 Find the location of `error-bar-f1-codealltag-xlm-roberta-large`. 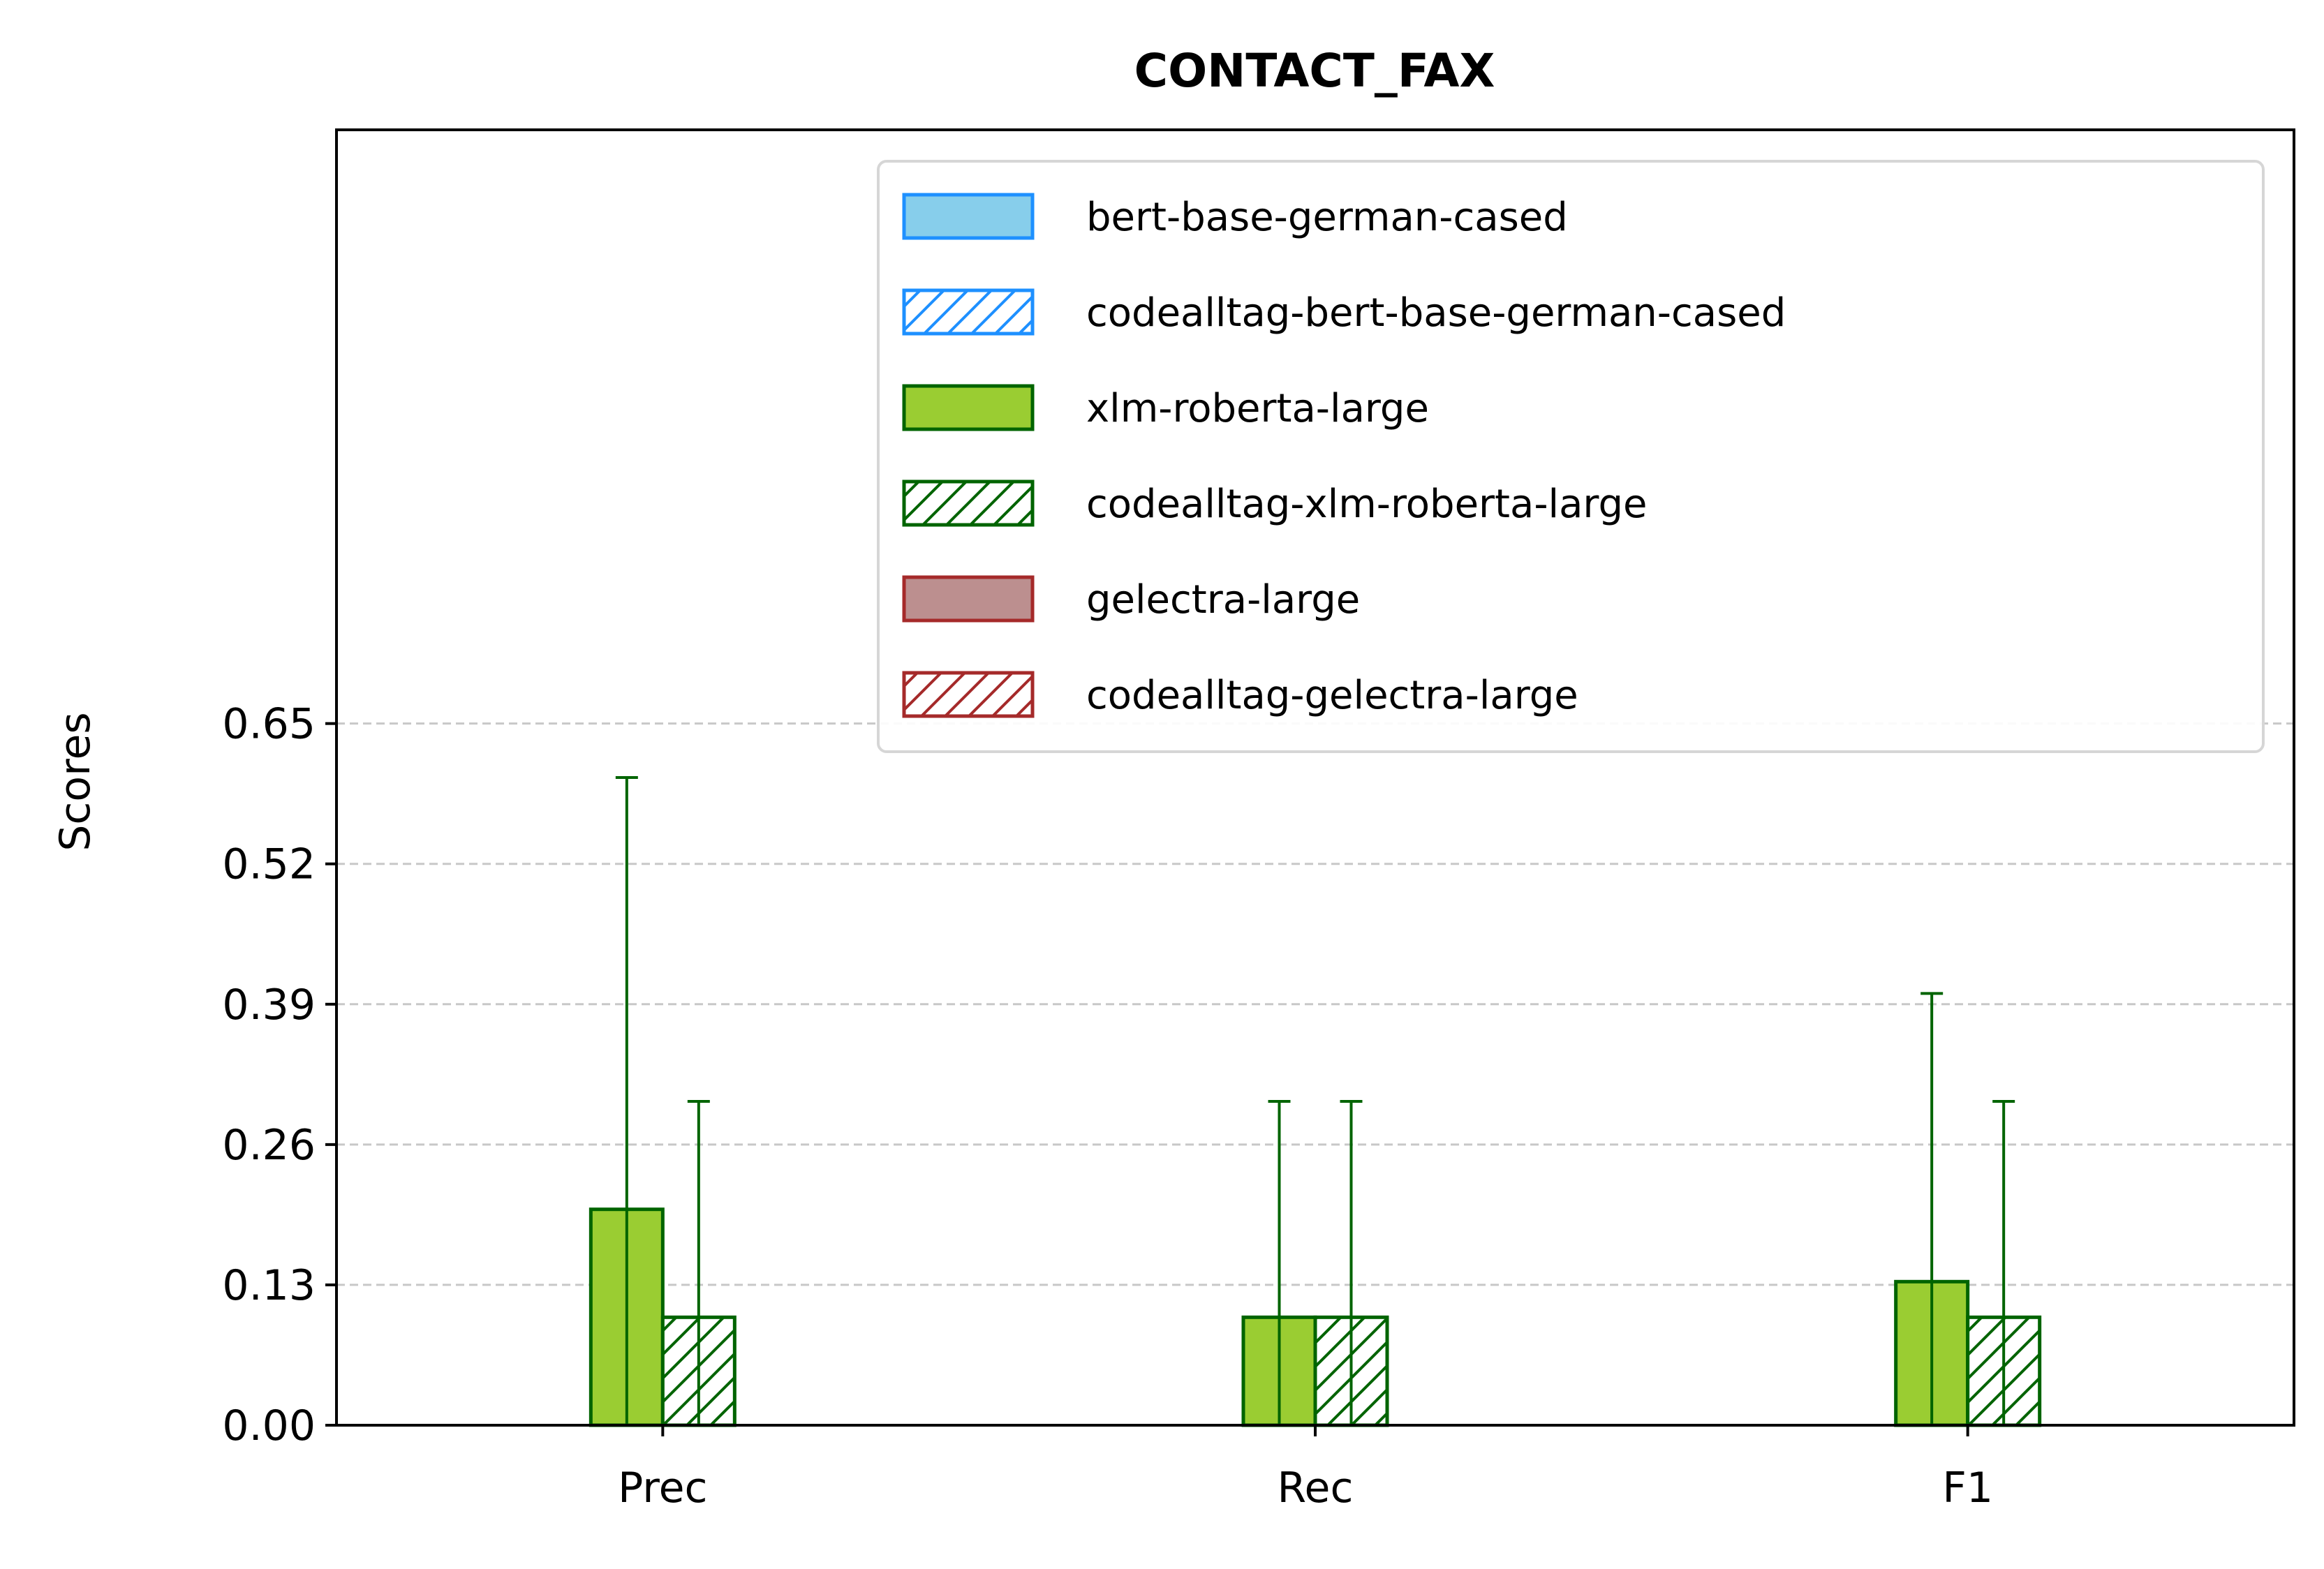

error-bar-f1-codealltag-xlm-roberta-large is located at coordinates (2003, 1262).